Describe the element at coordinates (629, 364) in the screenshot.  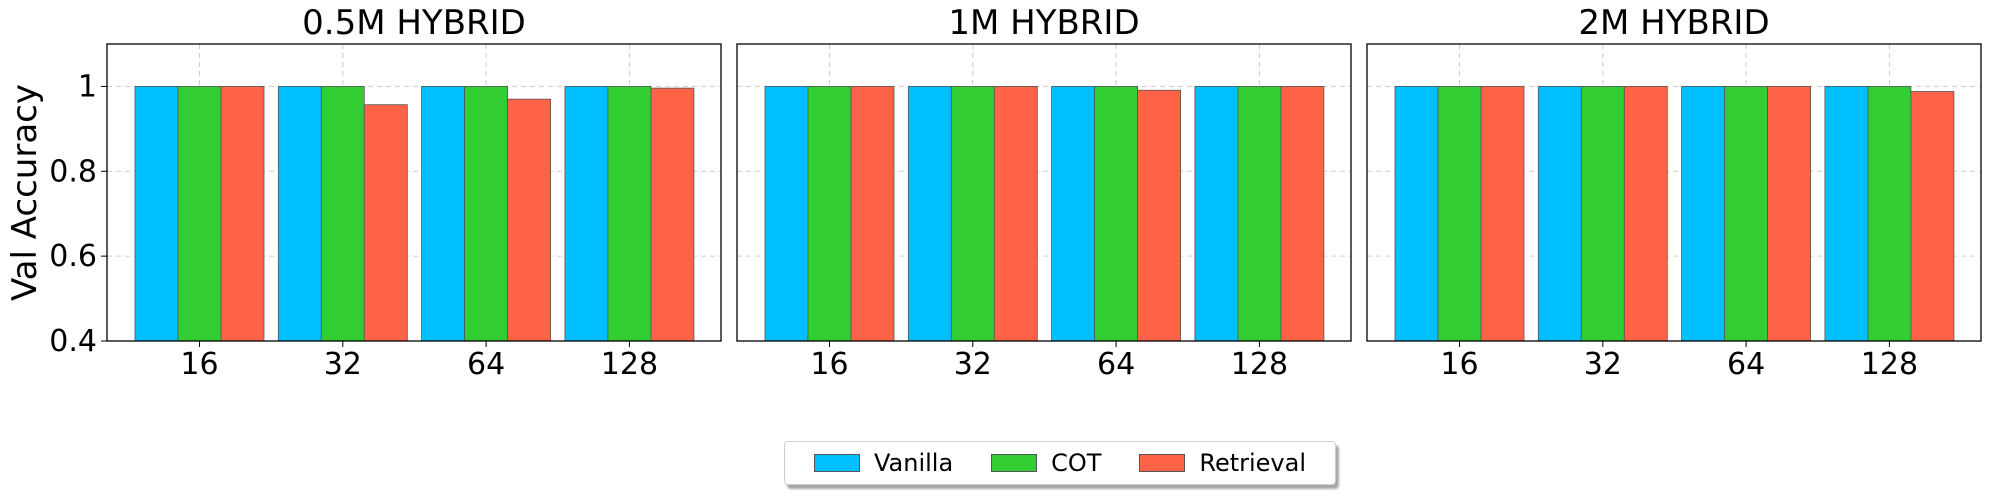
I see `panel-1-xtick-label: 128` at that location.